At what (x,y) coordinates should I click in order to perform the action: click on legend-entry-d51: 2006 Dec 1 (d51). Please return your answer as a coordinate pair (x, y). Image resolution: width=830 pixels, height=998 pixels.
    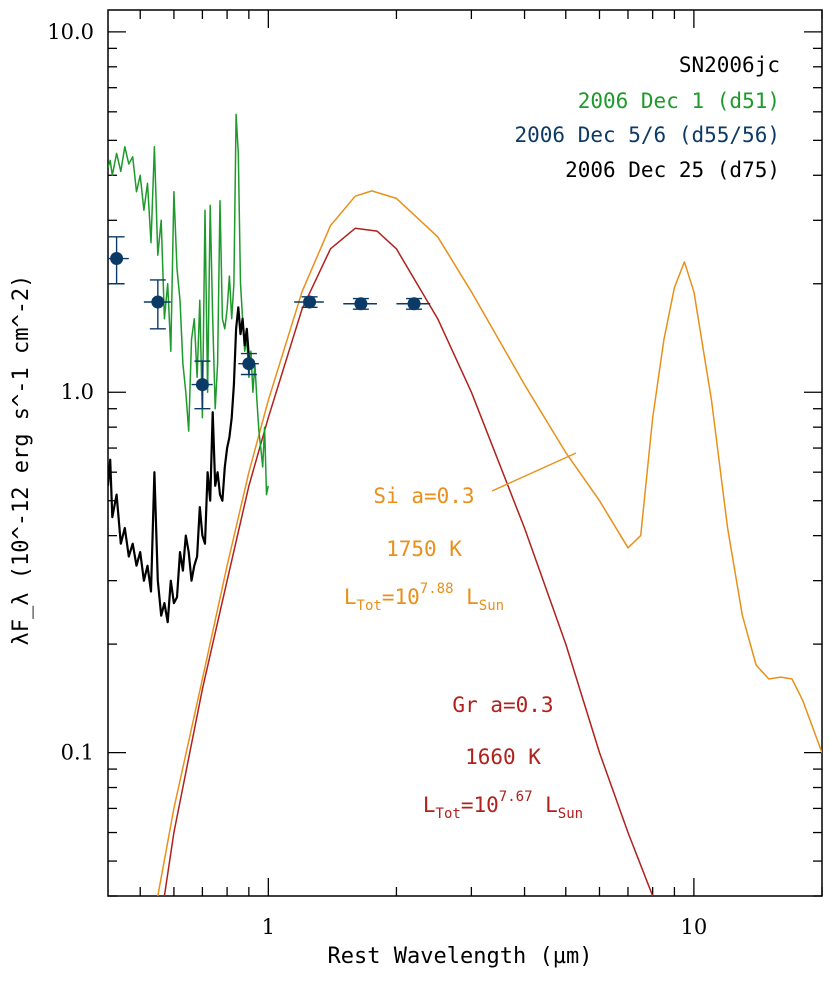
    Looking at the image, I should click on (679, 101).